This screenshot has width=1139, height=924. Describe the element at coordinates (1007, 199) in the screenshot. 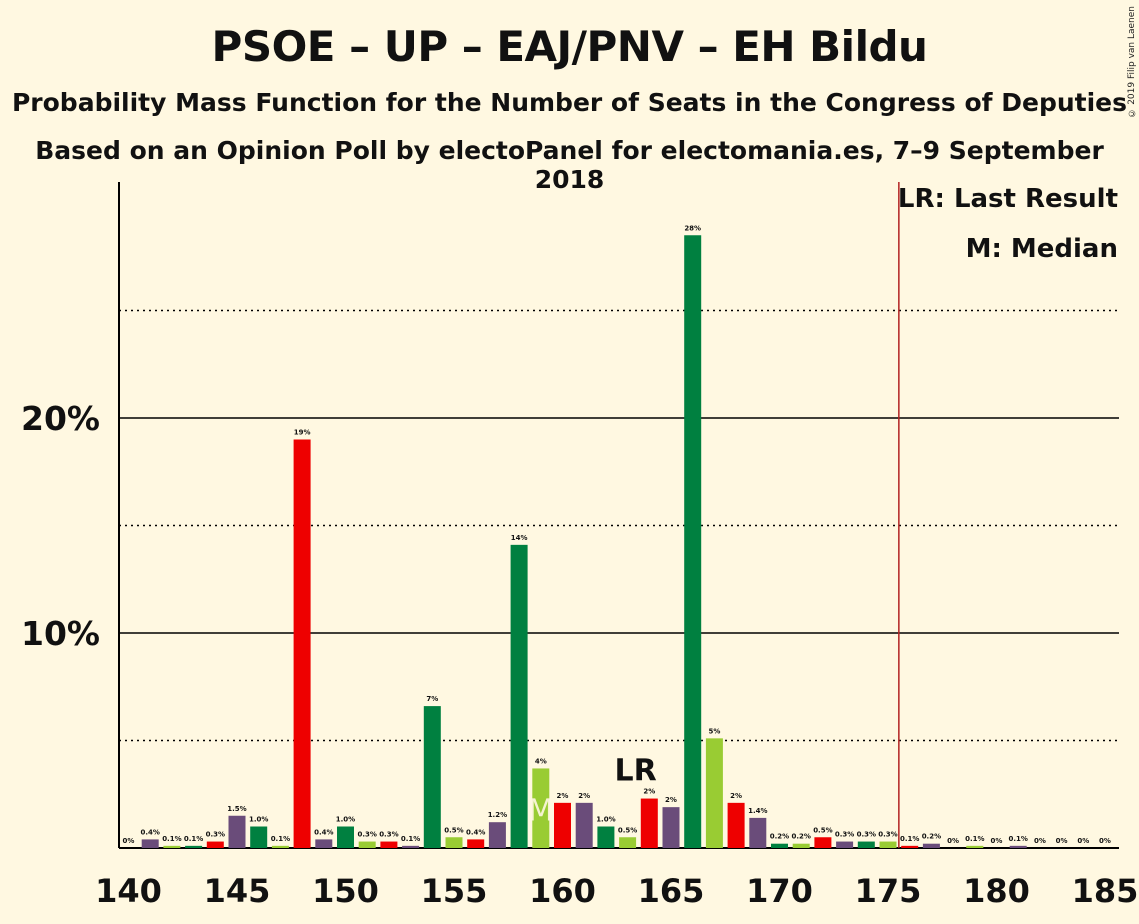

I see `legend-last-result: LR: Last Result` at that location.